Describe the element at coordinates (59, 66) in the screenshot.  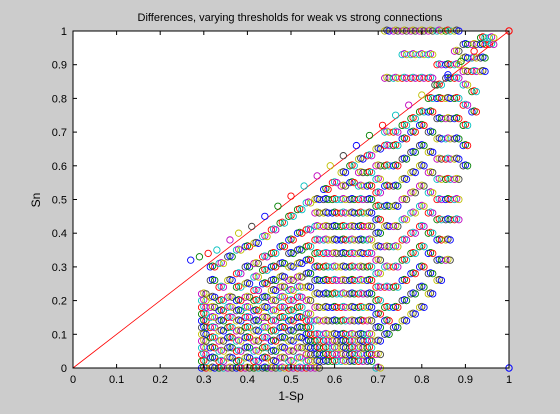
I see `y-tick-label: 0.9` at that location.